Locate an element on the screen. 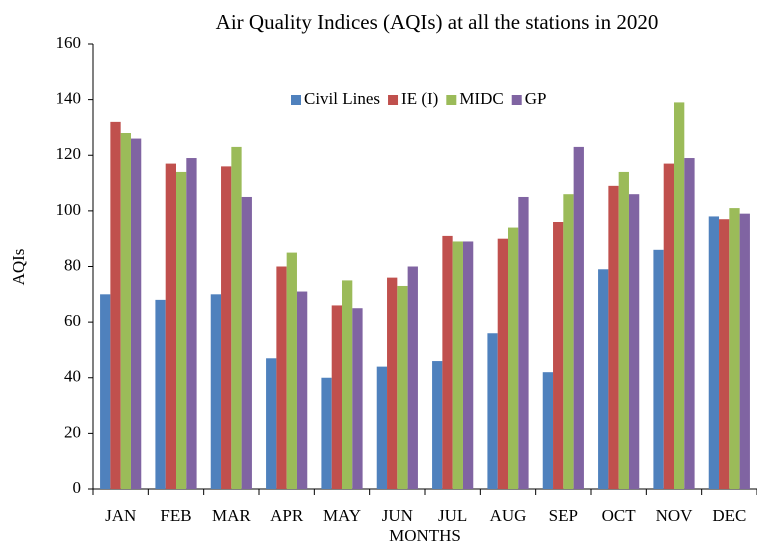 The image size is (757, 547). legend-label: IE (I) is located at coordinates (419, 98).